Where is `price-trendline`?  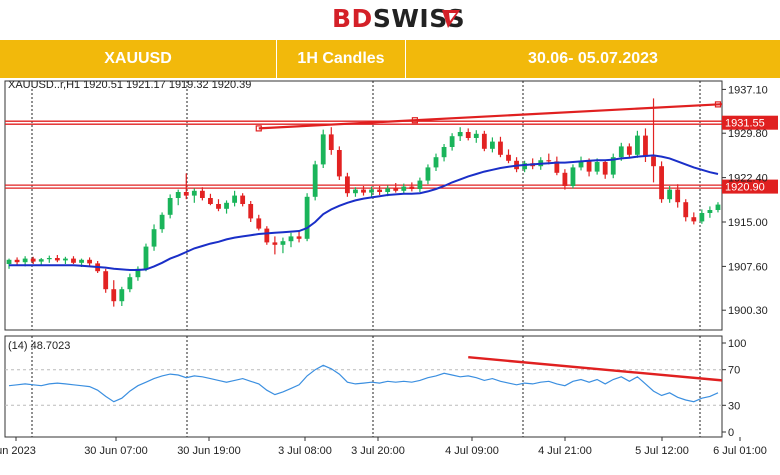
price-trendline is located at coordinates (490, 116).